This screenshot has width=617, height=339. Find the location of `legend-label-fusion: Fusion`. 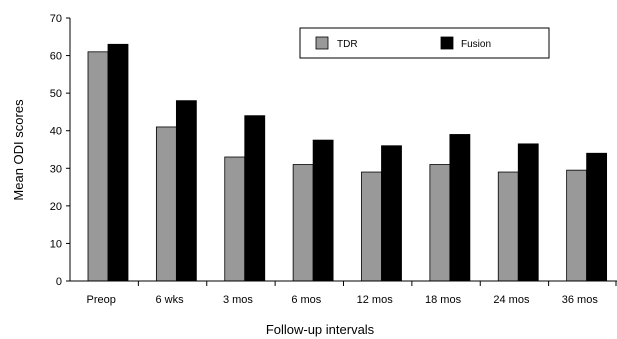

legend-label-fusion: Fusion is located at coordinates (476, 44).